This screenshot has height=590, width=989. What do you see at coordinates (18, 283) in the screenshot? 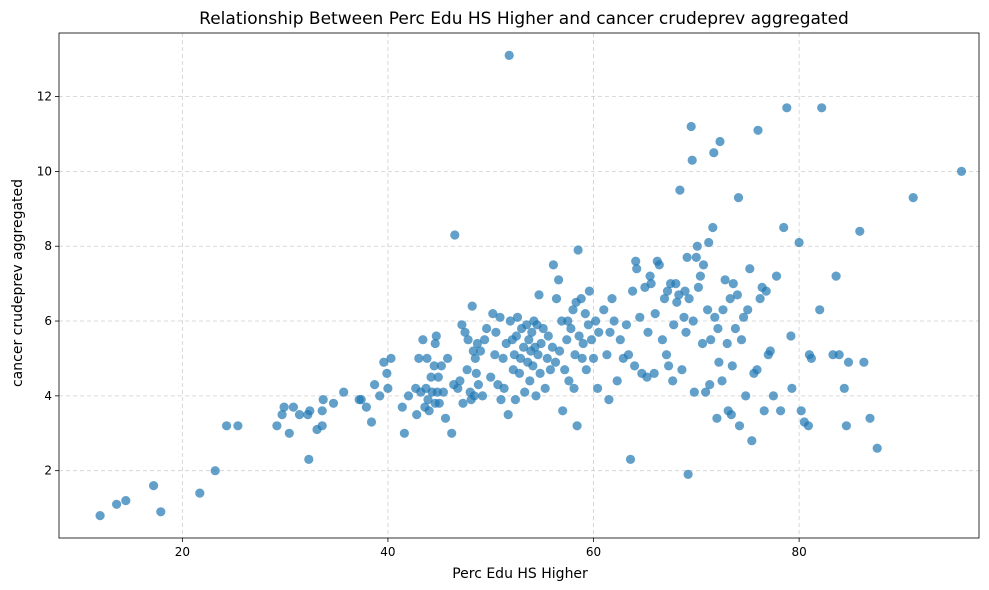
I see `y-axis-label: cancer crudeprev aggregated` at bounding box center [18, 283].